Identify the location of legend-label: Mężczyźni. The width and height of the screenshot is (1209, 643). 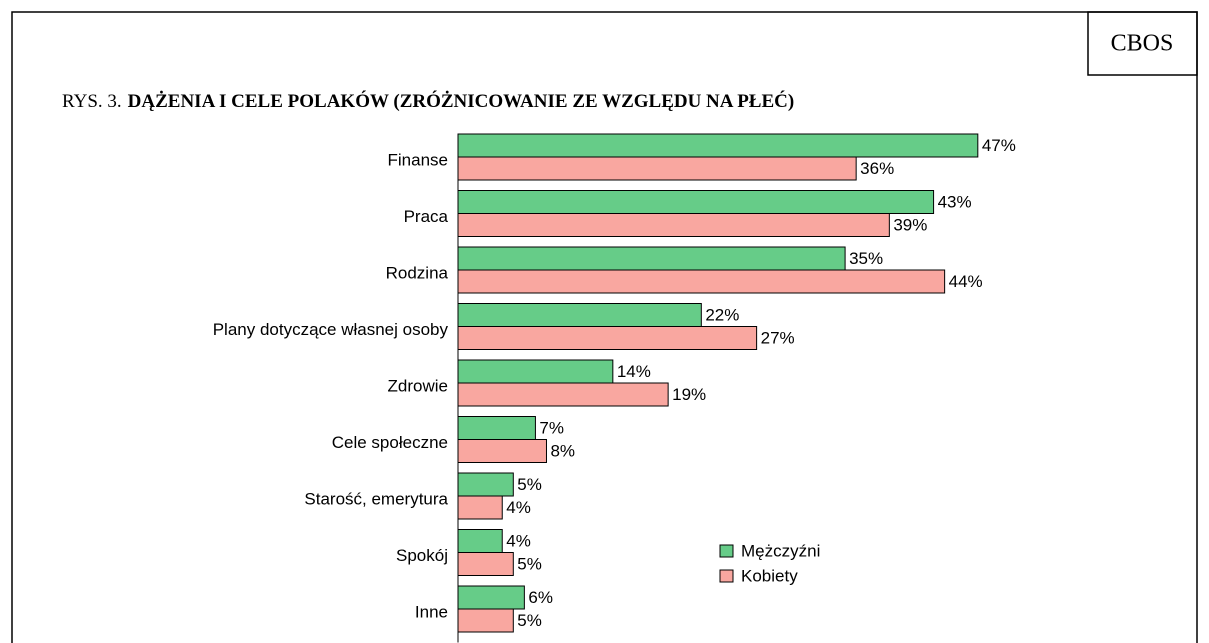
(780, 550).